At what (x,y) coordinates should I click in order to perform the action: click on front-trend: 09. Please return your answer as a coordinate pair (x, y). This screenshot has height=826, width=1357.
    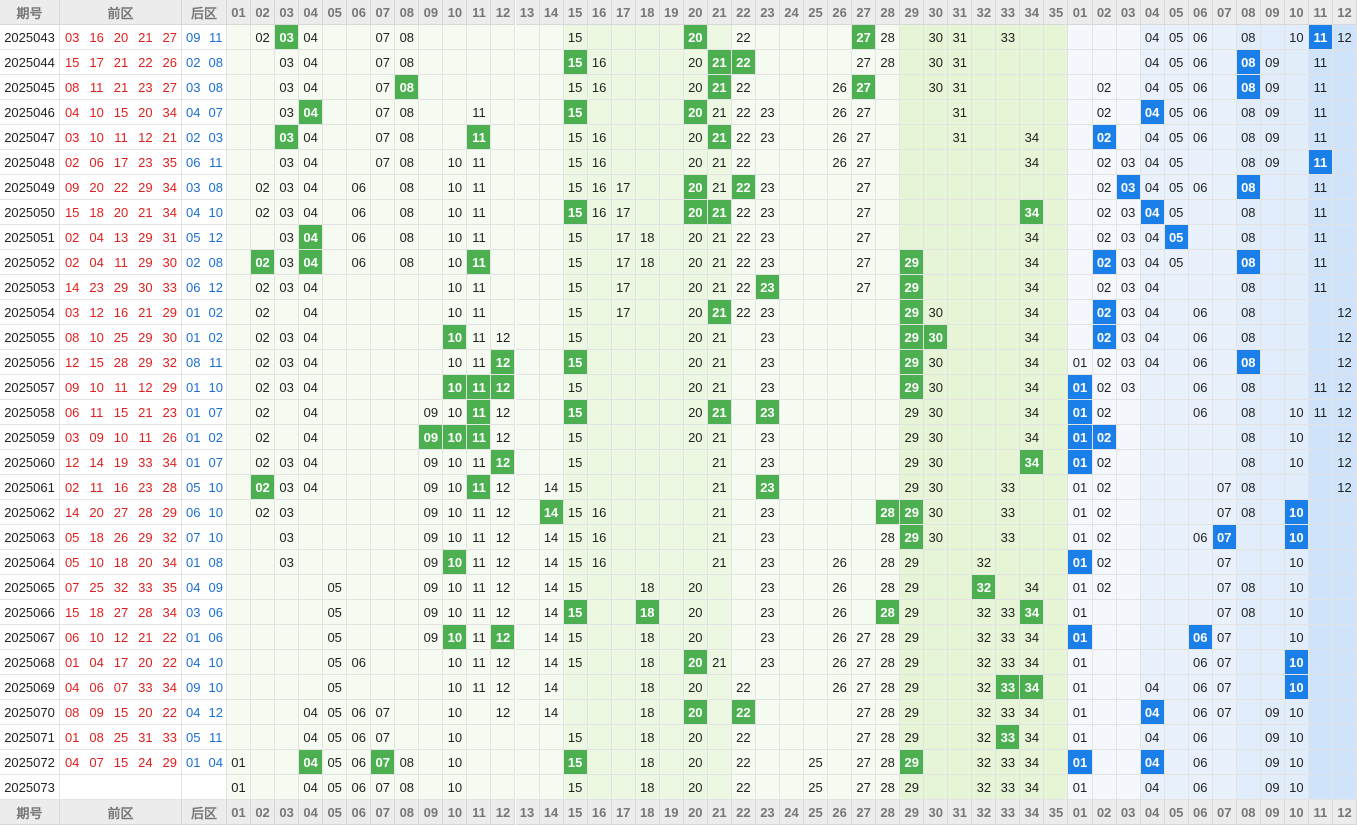
    Looking at the image, I should click on (431, 512).